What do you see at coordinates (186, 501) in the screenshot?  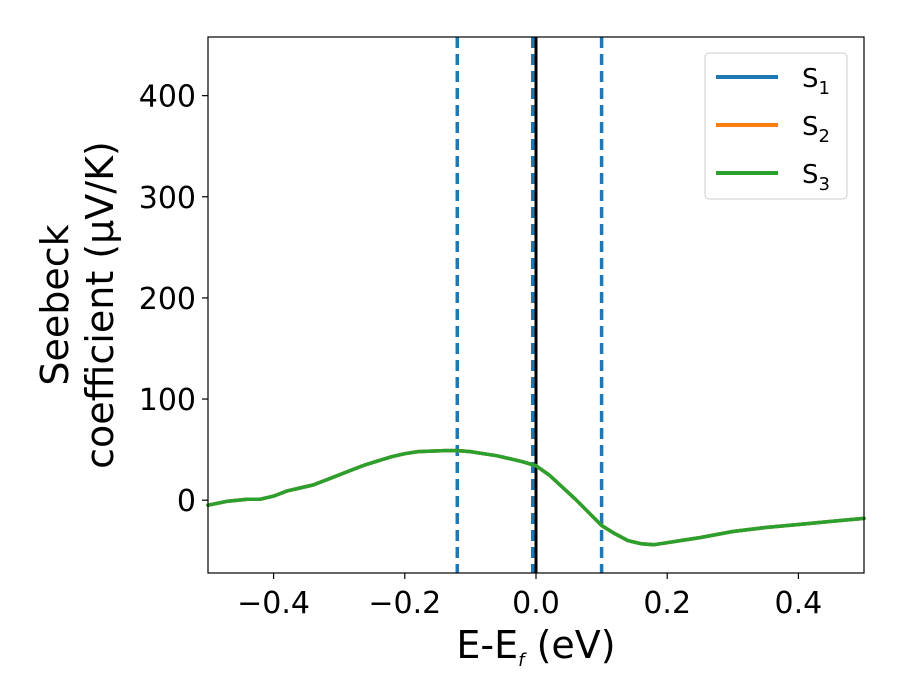 I see `y-tick-label-0: 0` at bounding box center [186, 501].